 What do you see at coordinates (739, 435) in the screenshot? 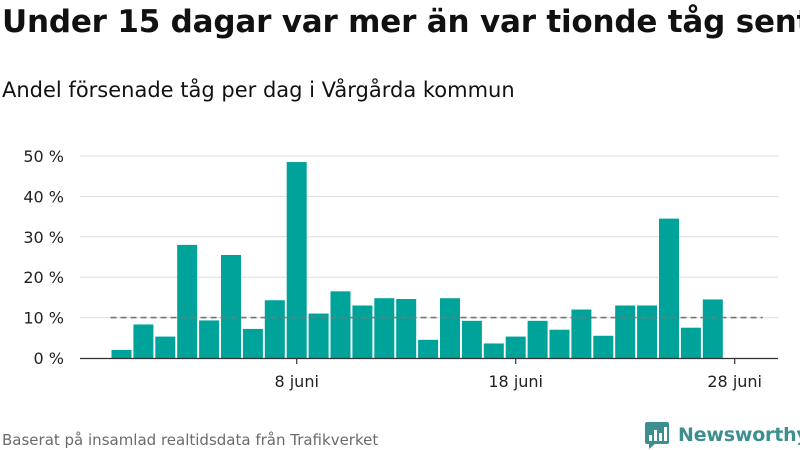
I see `brand-name: Newsworthy` at bounding box center [739, 435].